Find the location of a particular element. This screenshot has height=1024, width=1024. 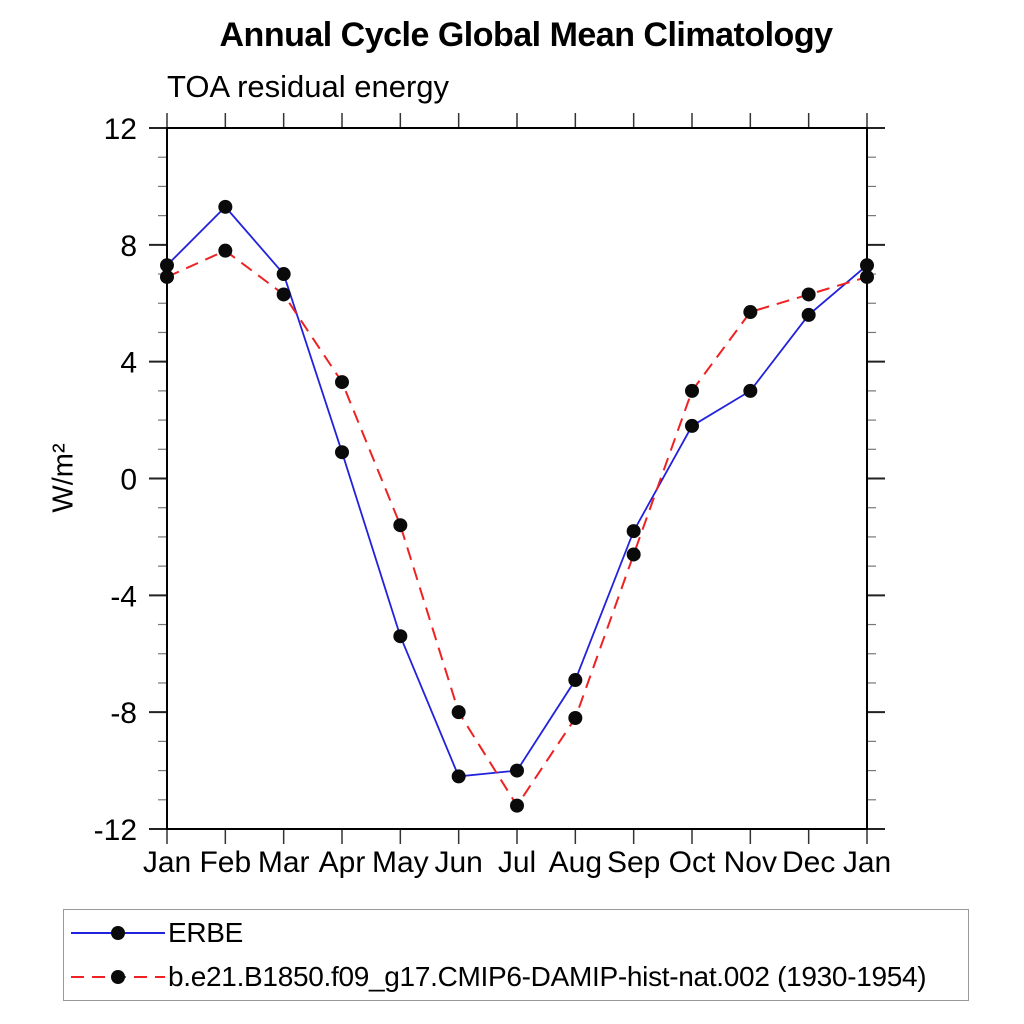

y-tick-label: 12 is located at coordinates (120, 129).